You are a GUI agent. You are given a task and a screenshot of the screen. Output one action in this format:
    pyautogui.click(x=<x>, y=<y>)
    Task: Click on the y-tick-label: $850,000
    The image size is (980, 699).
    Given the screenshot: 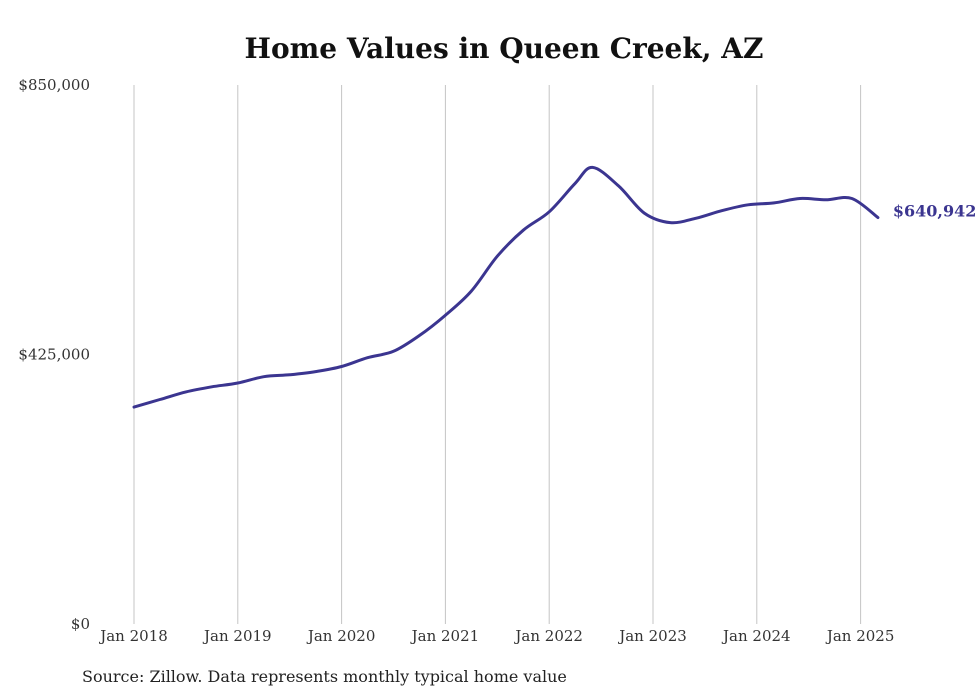 What is the action you would take?
    pyautogui.click(x=54, y=85)
    